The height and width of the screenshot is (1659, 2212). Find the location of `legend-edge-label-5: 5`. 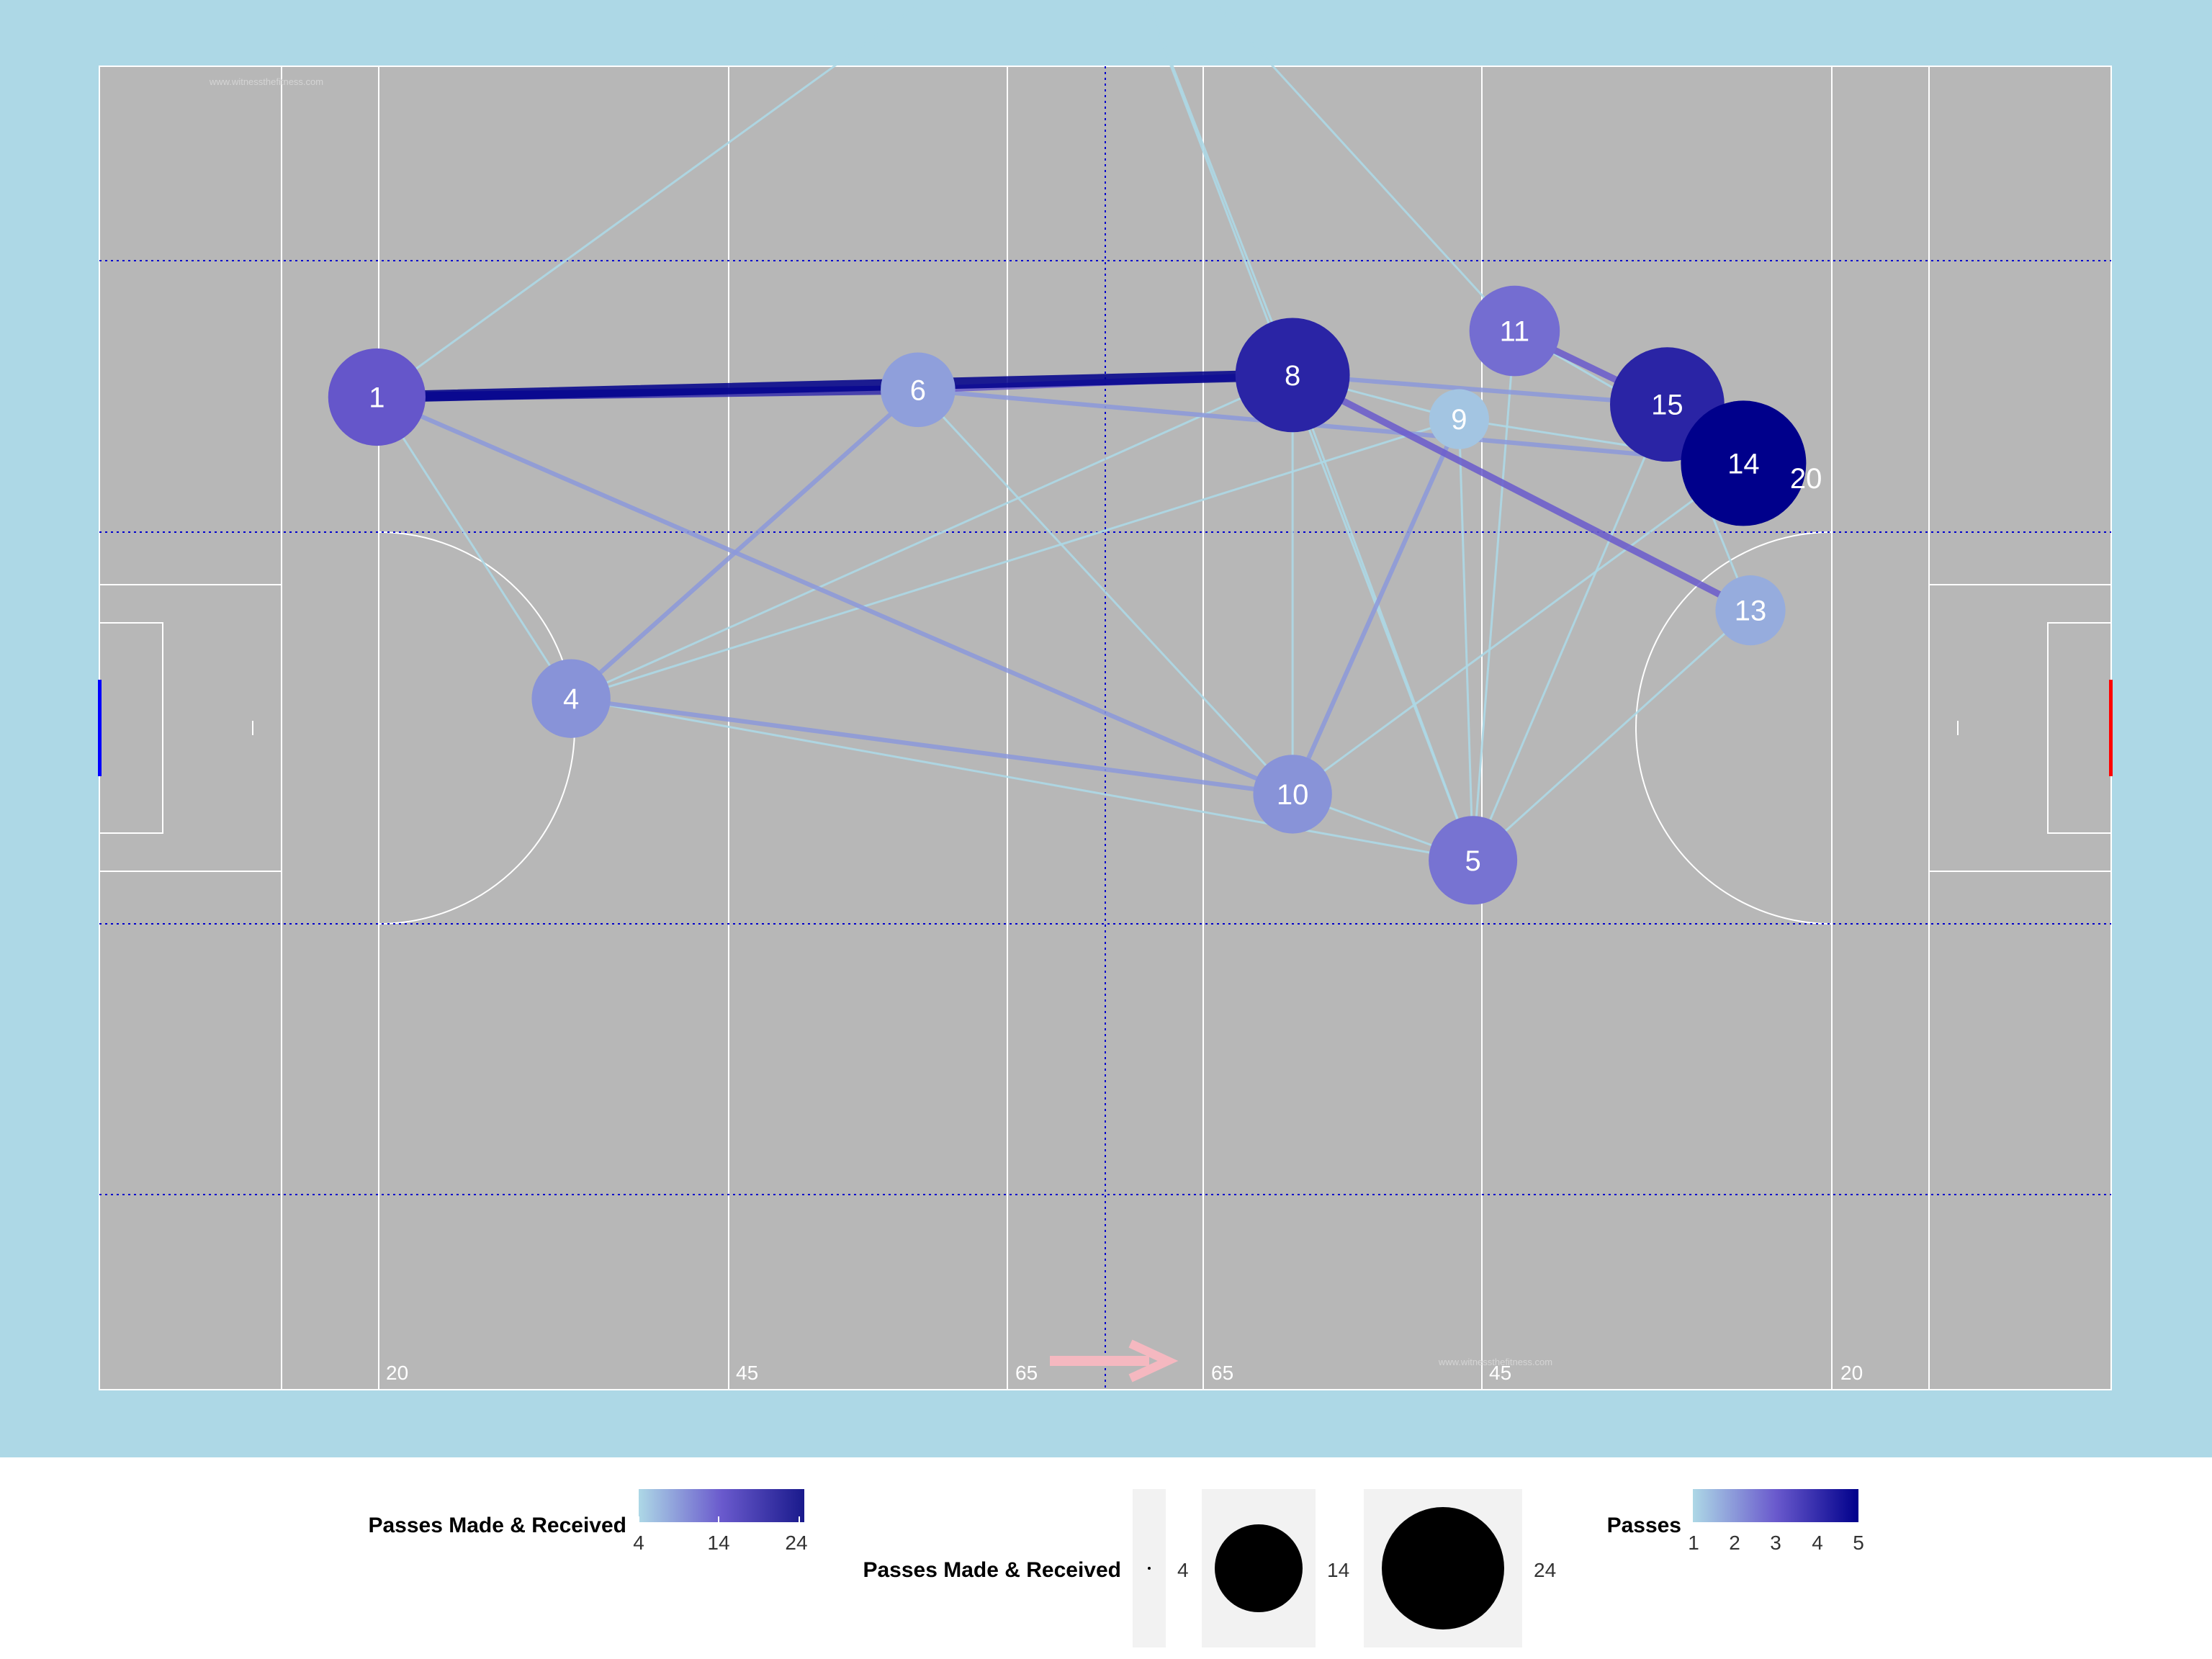

legend-edge-label-5: 5 is located at coordinates (1858, 1543).